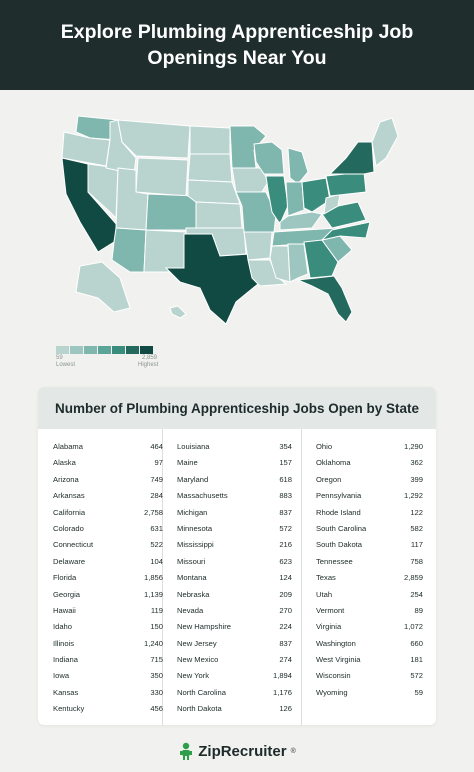 This screenshot has width=474, height=772. I want to click on state-name: Florida, so click(65, 578).